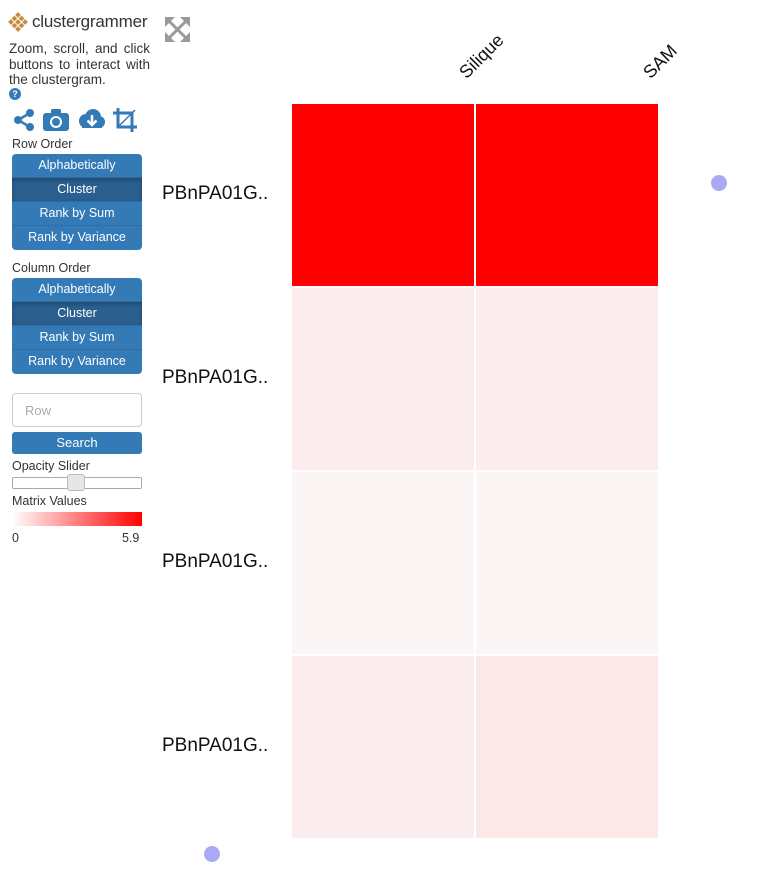 The image size is (760, 877). Describe the element at coordinates (77, 410) in the screenshot. I see `row-search-input` at that location.